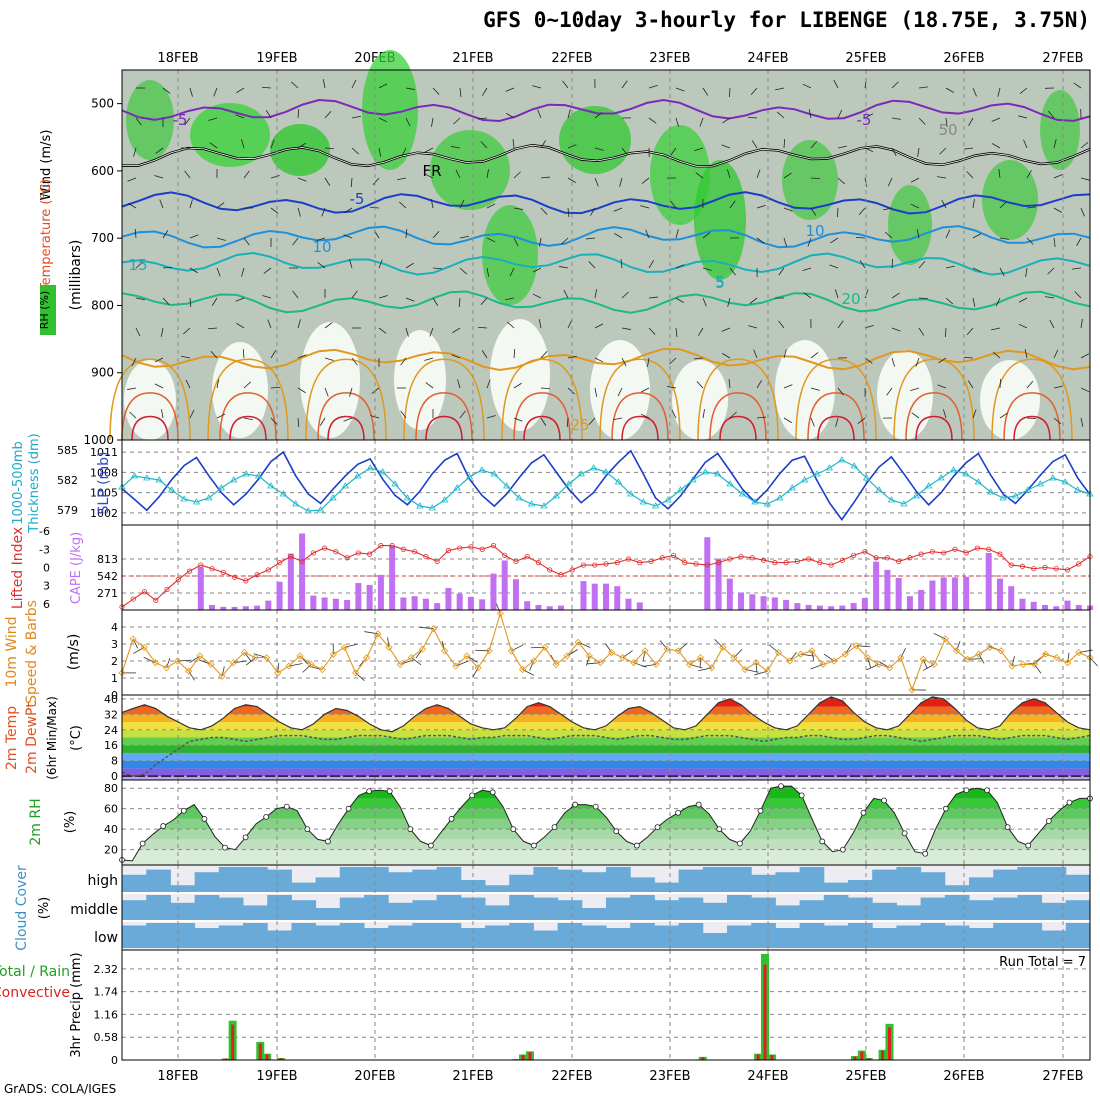  I want to click on temperature-contour, so click(1032, 399).